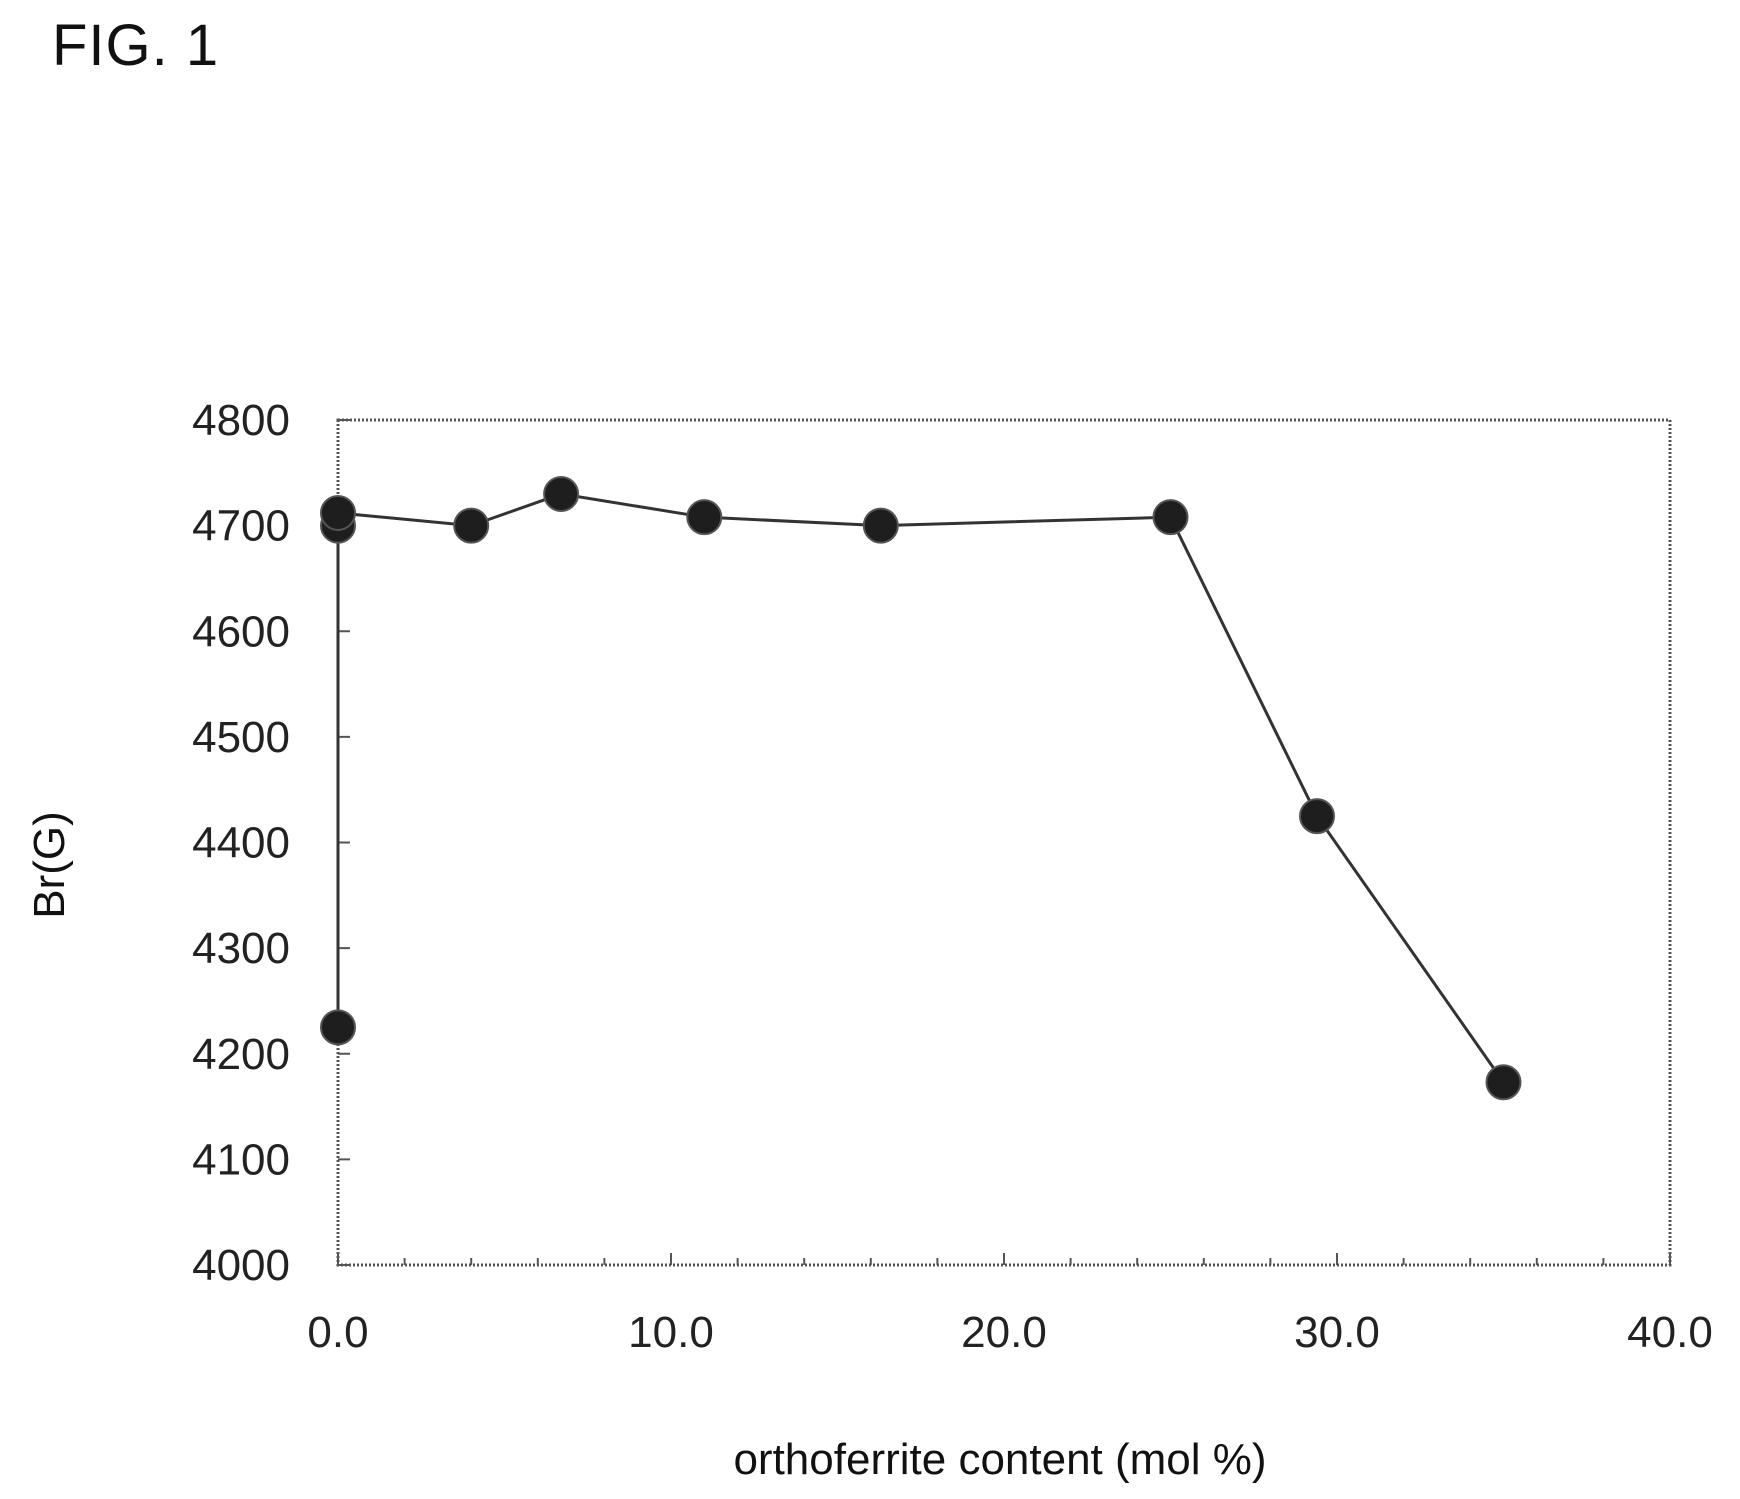 Image resolution: width=1740 pixels, height=1499 pixels. I want to click on y-tick-label: 4200, so click(241, 1054).